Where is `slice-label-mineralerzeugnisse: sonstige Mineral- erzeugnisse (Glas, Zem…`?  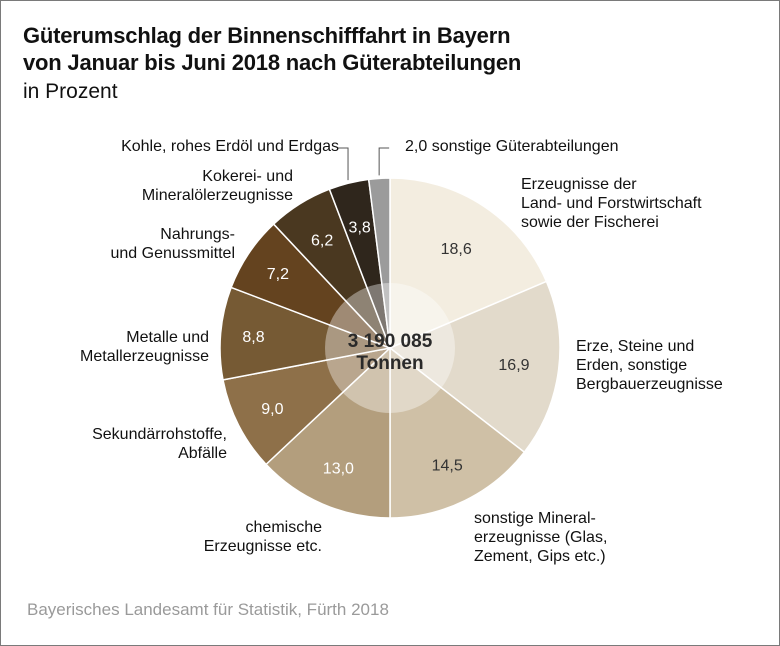 slice-label-mineralerzeugnisse: sonstige Mineral- erzeugnisse (Glas, Zem… is located at coordinates (540, 537).